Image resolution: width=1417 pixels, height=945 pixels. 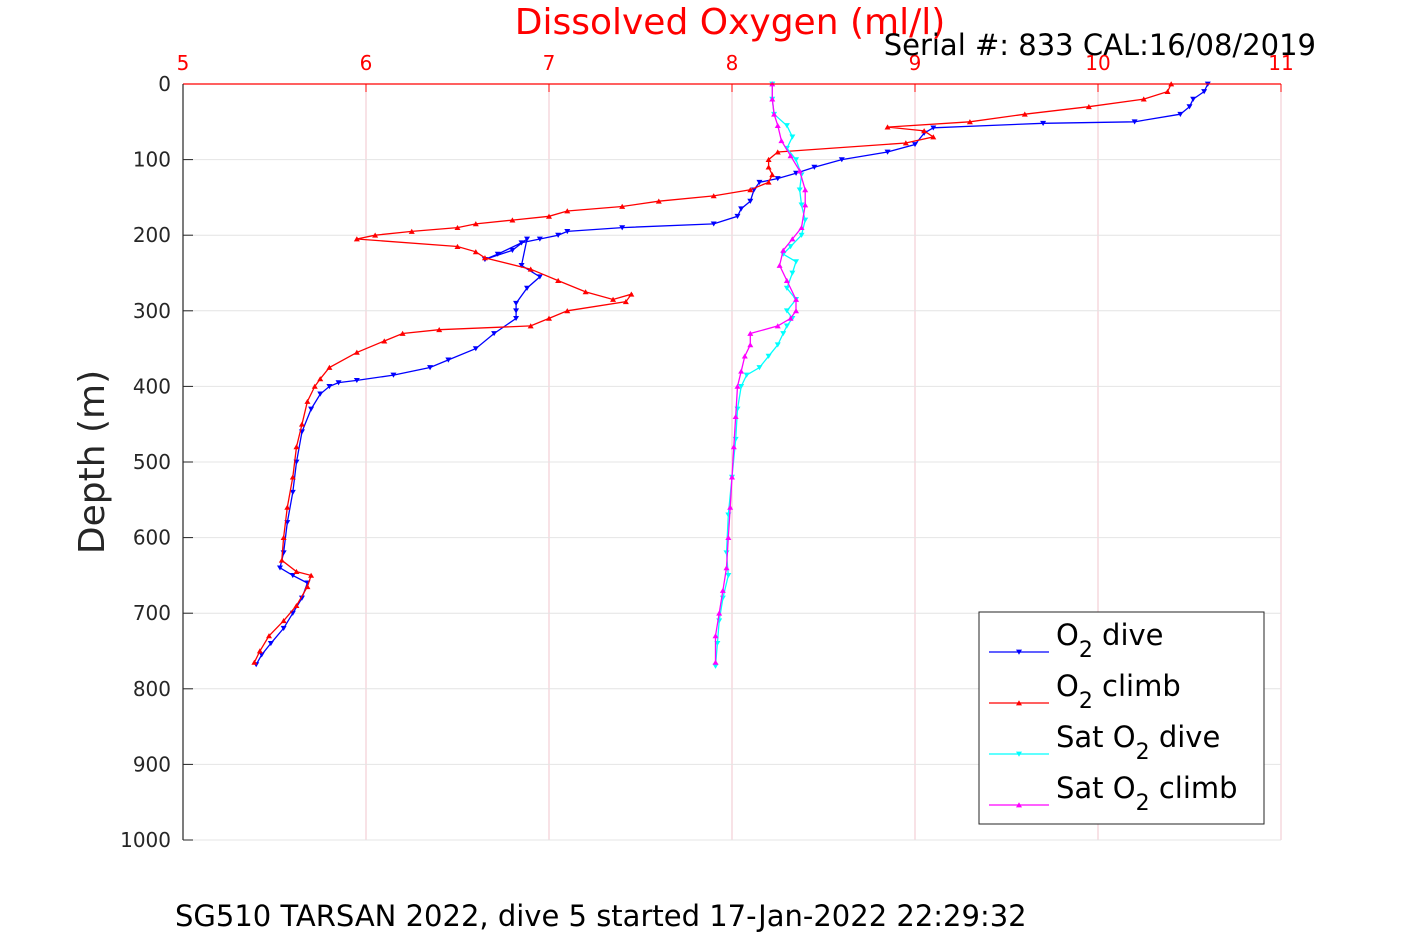 What do you see at coordinates (152, 689) in the screenshot?
I see `y-tick-label: 800` at bounding box center [152, 689].